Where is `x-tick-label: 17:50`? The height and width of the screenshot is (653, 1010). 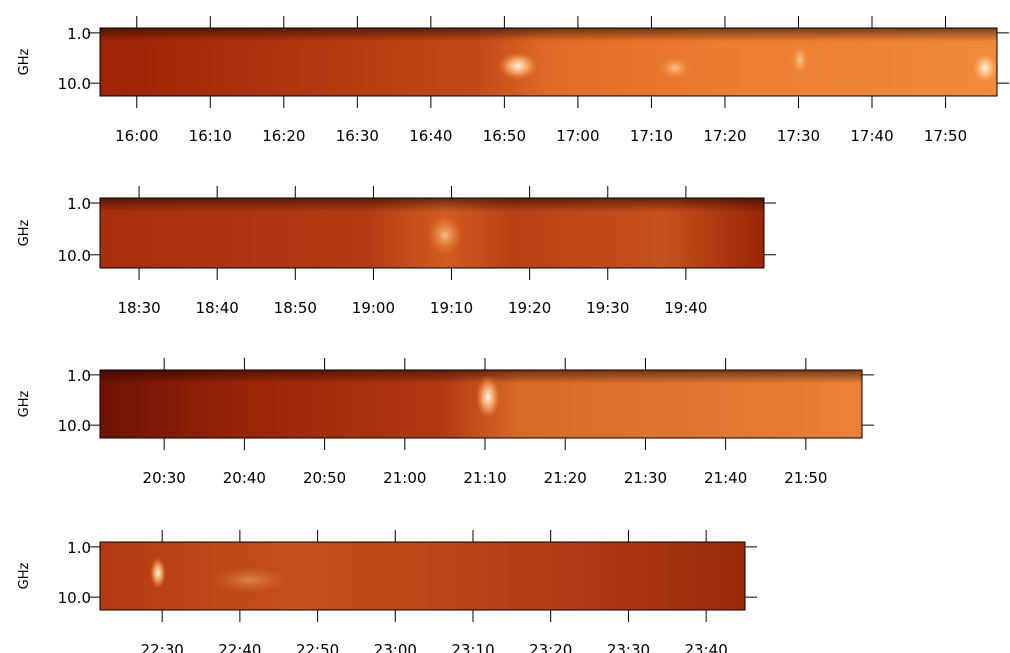
x-tick-label: 17:50 is located at coordinates (945, 136).